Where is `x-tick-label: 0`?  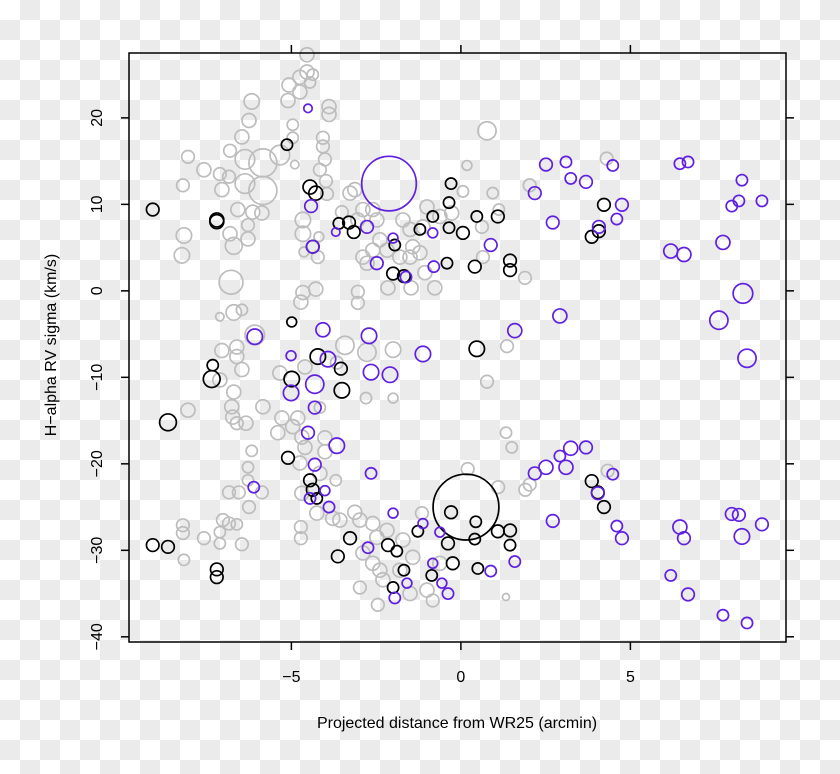
x-tick-label: 0 is located at coordinates (460, 677).